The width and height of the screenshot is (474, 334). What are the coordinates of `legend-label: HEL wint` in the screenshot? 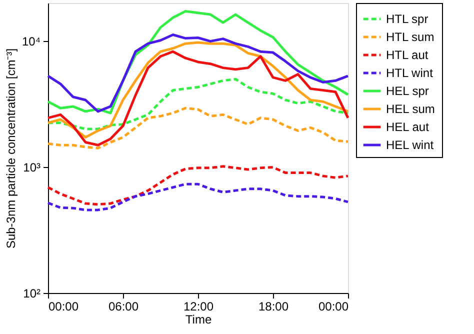 It's located at (410, 145).